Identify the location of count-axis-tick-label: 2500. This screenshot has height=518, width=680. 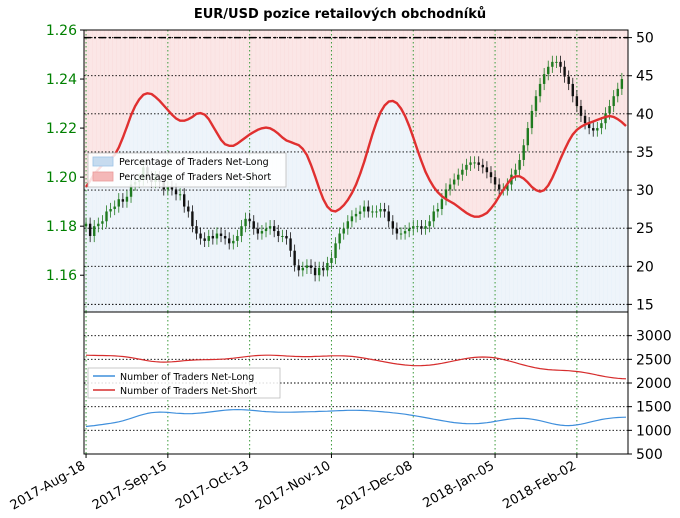
(654, 360).